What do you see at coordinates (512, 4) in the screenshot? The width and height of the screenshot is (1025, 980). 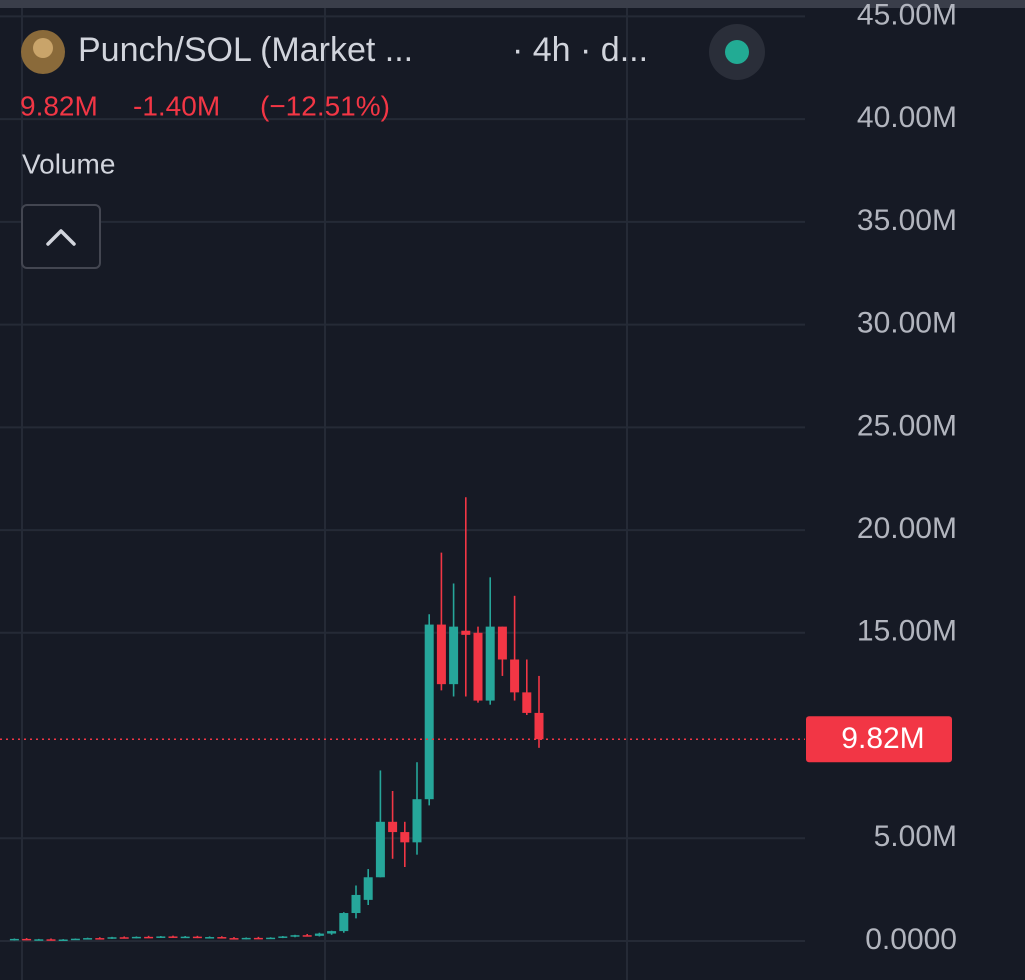 I see `top-bar` at bounding box center [512, 4].